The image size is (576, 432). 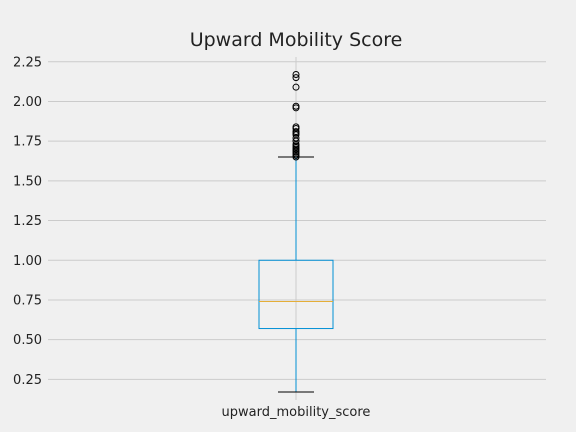 What do you see at coordinates (27, 142) in the screenshot?
I see `y-tick-label: 1.75` at bounding box center [27, 142].